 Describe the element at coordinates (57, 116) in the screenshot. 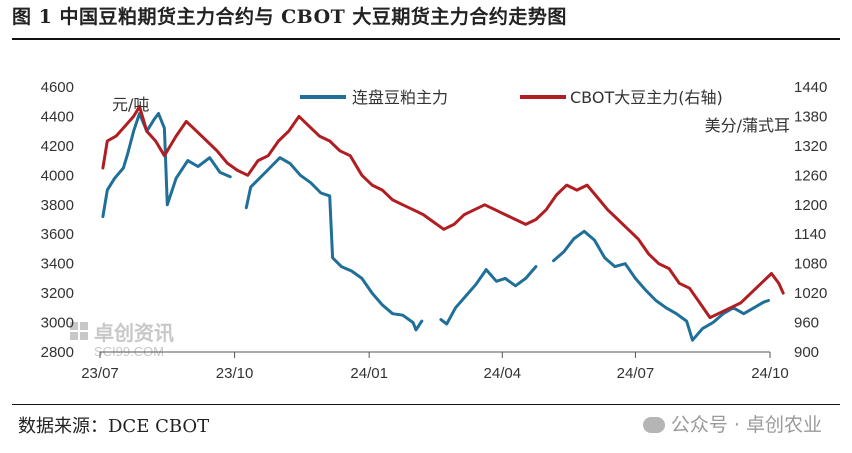

I see `left-tick-label: 4400` at that location.